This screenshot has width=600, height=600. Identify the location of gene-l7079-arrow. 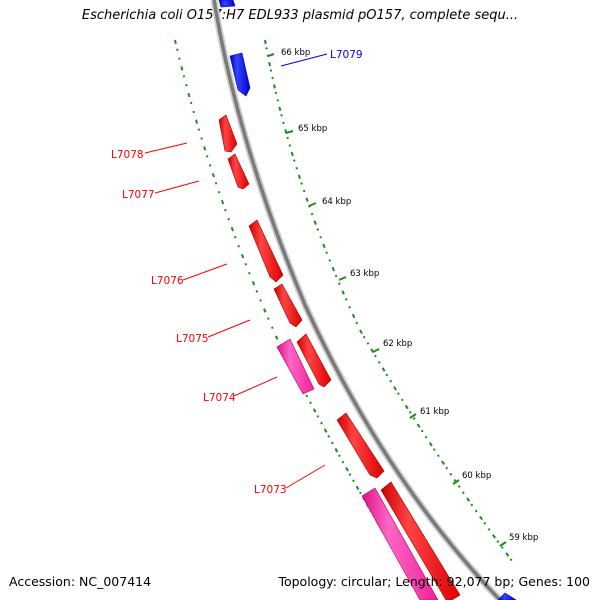
(240, 74).